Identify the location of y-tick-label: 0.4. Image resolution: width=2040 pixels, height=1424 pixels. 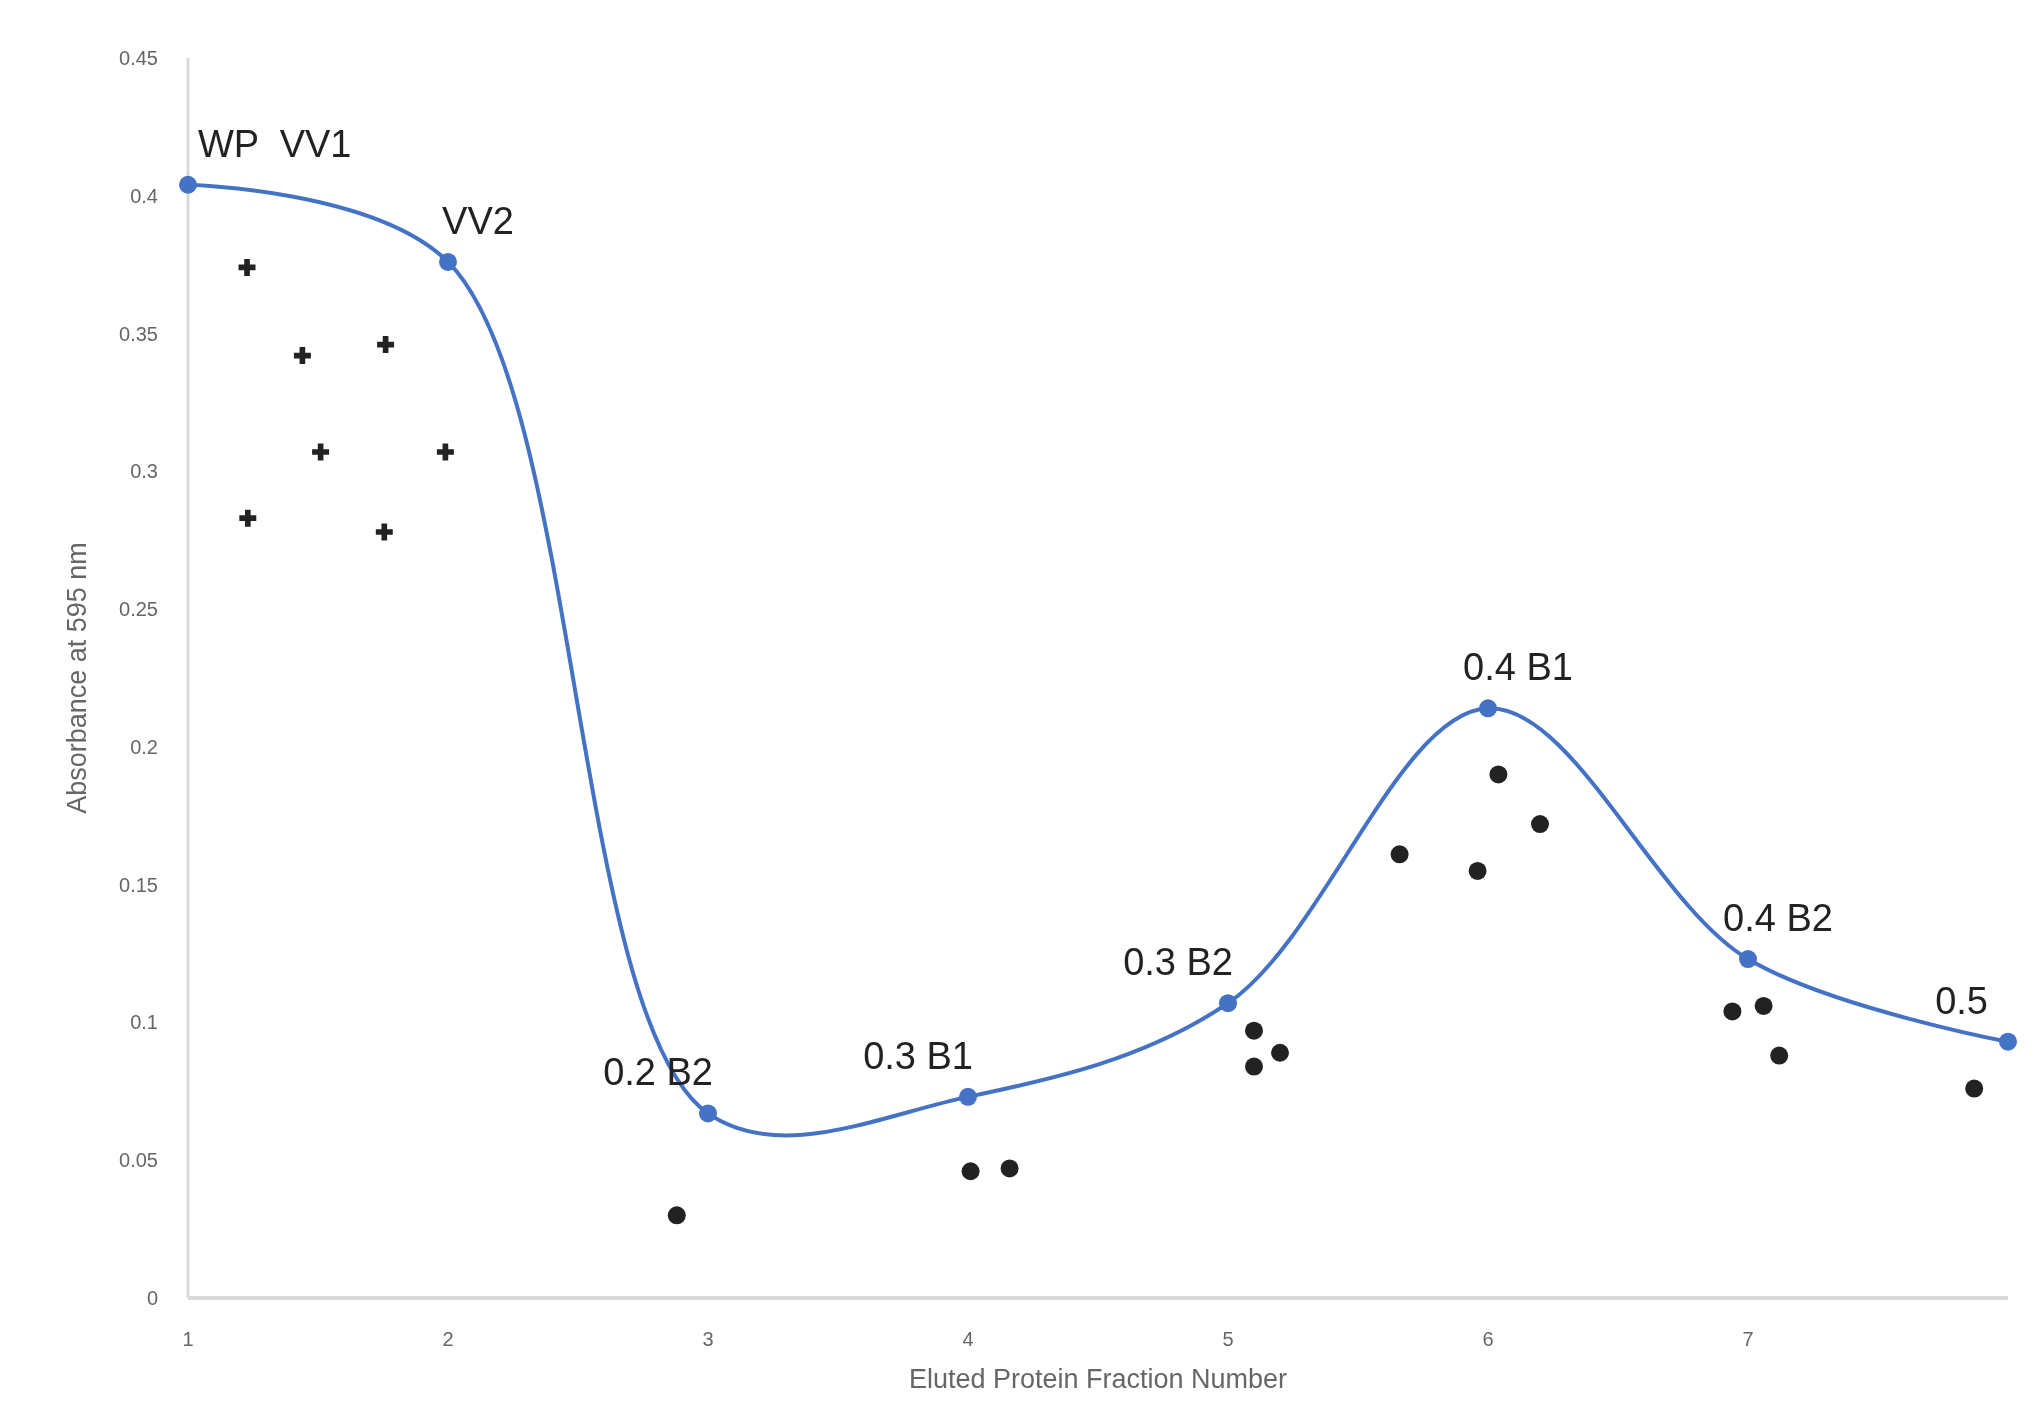
(144, 195).